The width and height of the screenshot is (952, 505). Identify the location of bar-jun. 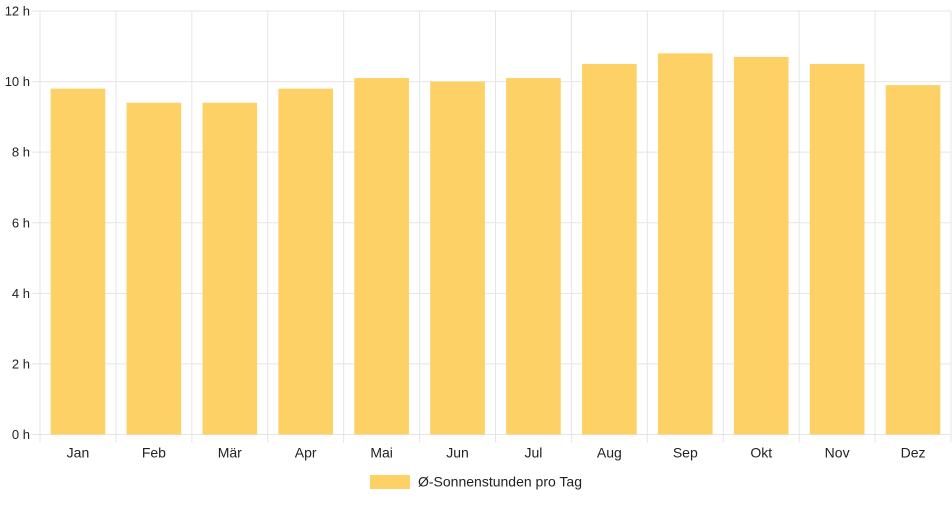
(457, 258).